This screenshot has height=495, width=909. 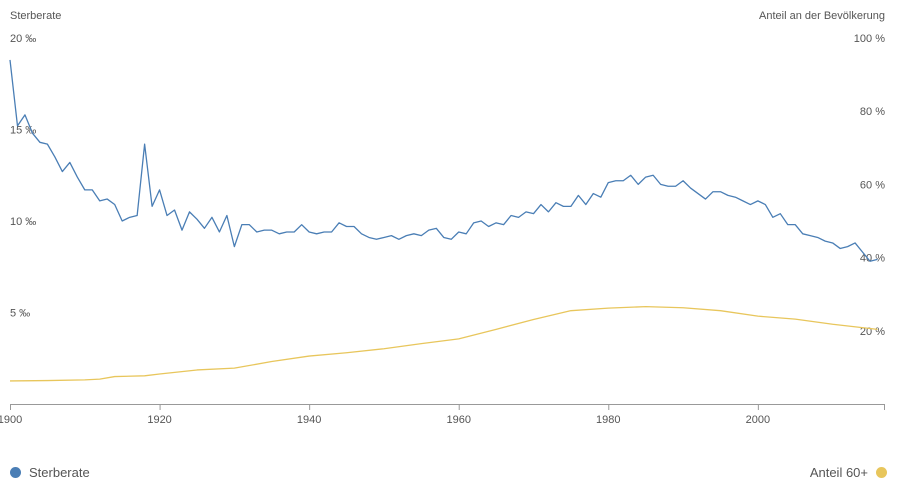 I want to click on legend-share-60-label: Anteil 60+, so click(x=838, y=472).